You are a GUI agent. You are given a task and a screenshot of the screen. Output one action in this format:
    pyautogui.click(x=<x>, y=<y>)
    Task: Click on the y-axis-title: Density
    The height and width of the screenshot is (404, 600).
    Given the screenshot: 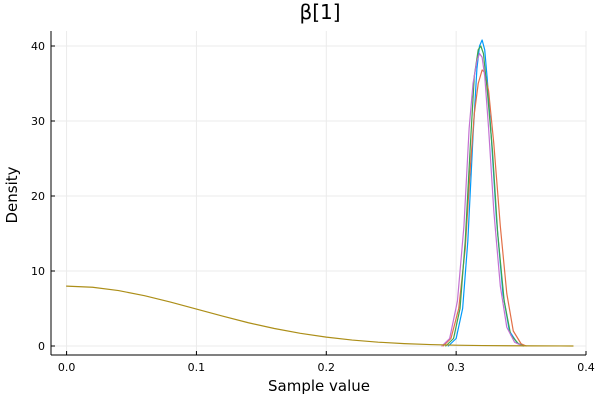 What is the action you would take?
    pyautogui.click(x=12, y=194)
    